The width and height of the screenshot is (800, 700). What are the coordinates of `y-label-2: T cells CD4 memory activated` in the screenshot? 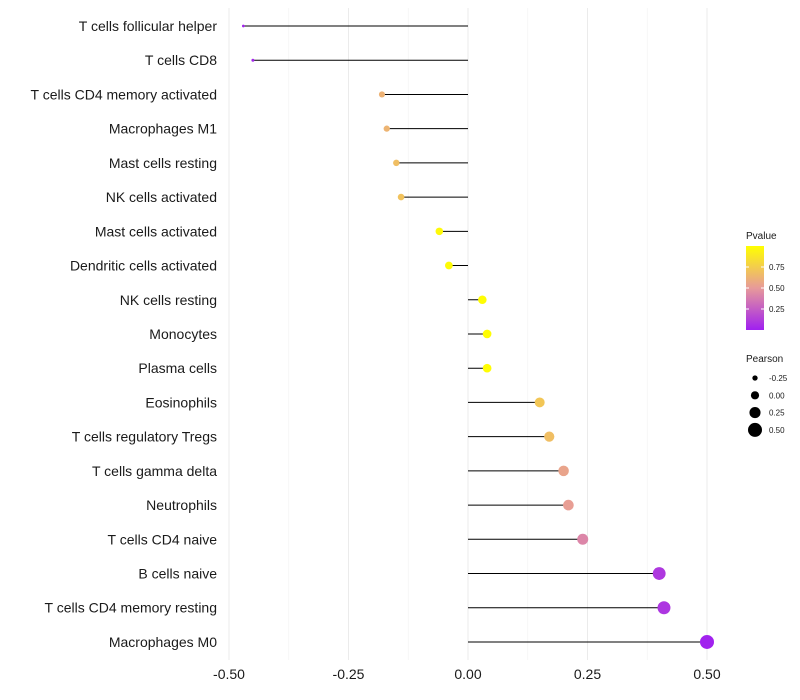 It's located at (124, 94).